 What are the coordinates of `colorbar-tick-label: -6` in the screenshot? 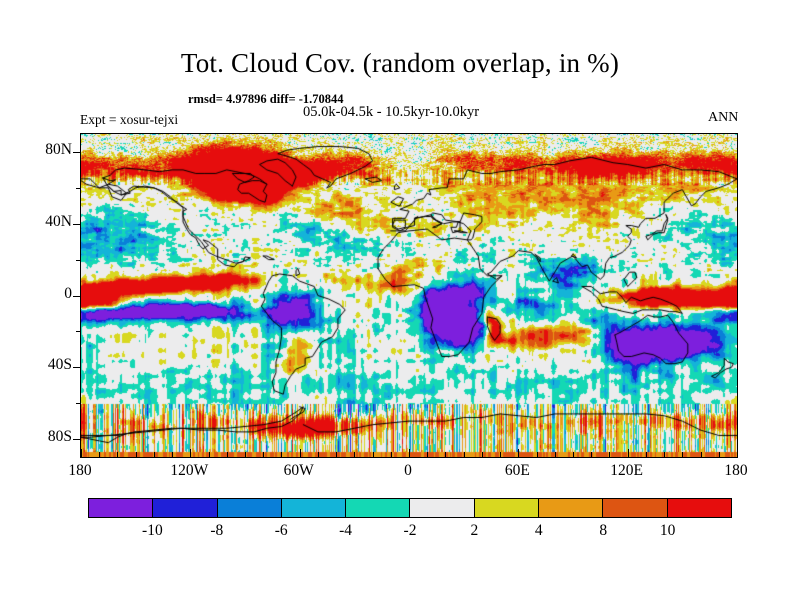 It's located at (281, 530).